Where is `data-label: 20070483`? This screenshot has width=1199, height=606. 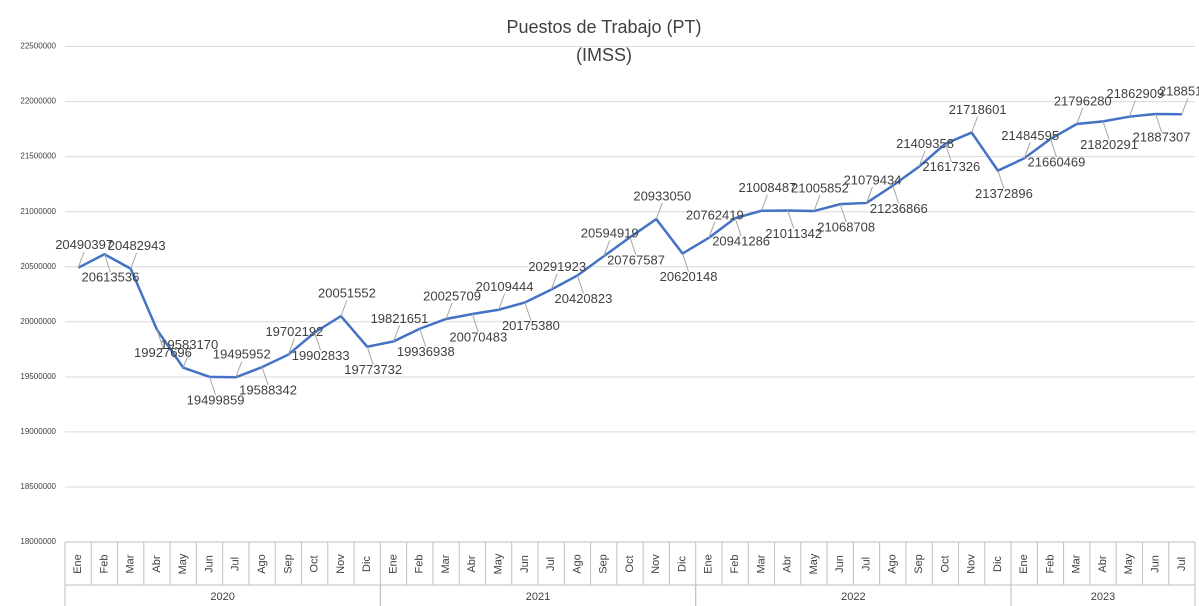
data-label: 20070483 is located at coordinates (478, 336).